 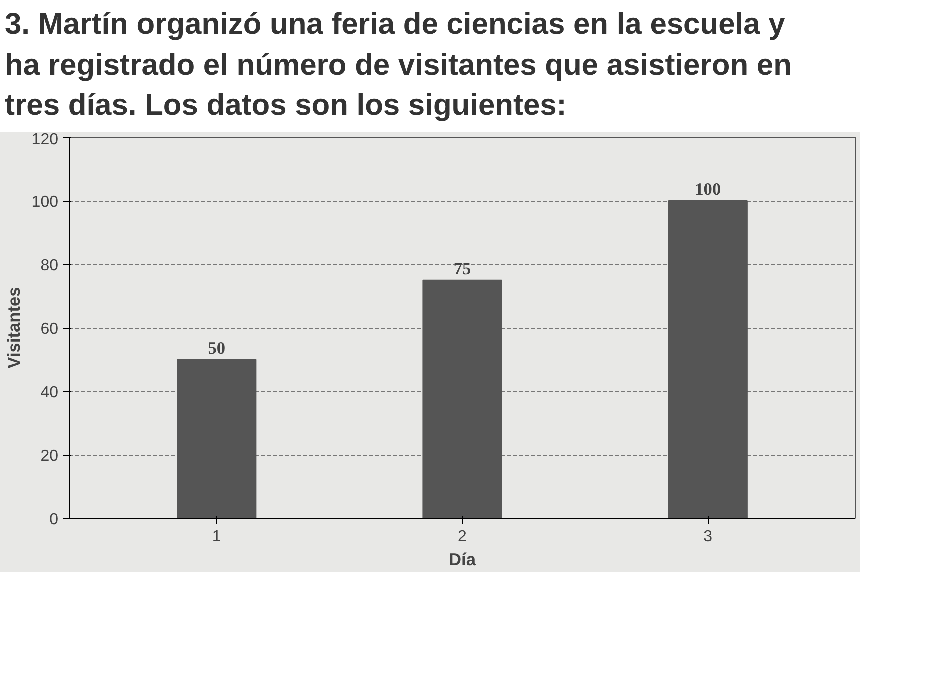 I want to click on x-tick-label: 2, so click(x=463, y=536).